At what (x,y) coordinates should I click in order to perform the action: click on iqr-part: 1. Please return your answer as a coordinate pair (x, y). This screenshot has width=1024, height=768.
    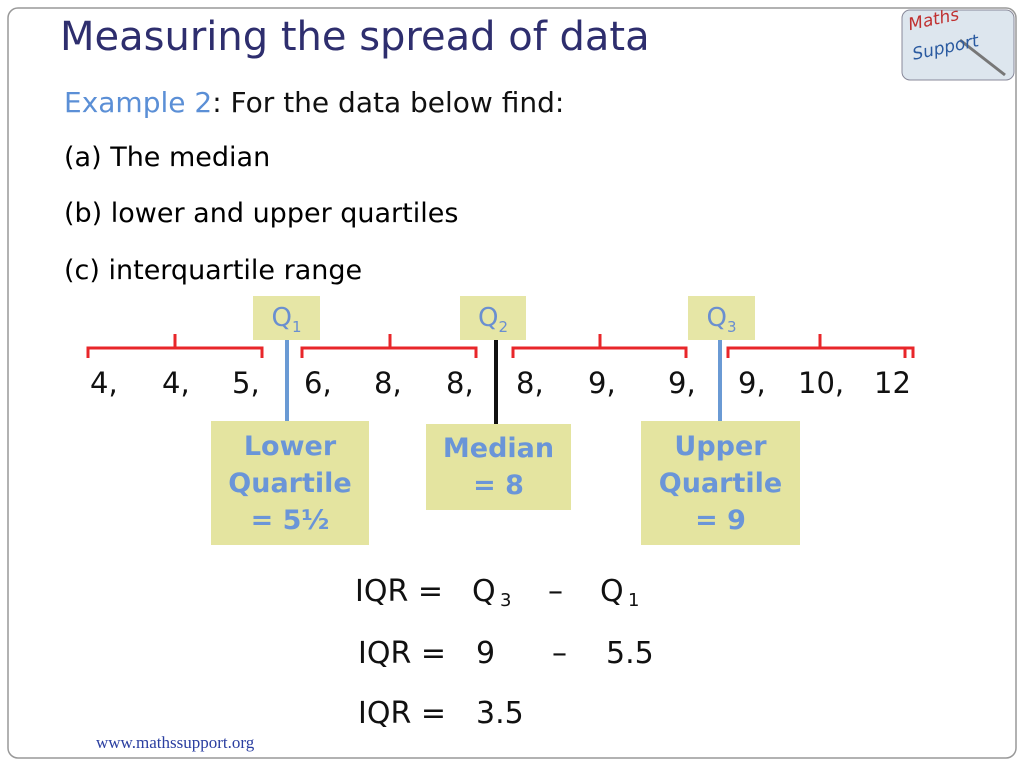
    Looking at the image, I should click on (634, 600).